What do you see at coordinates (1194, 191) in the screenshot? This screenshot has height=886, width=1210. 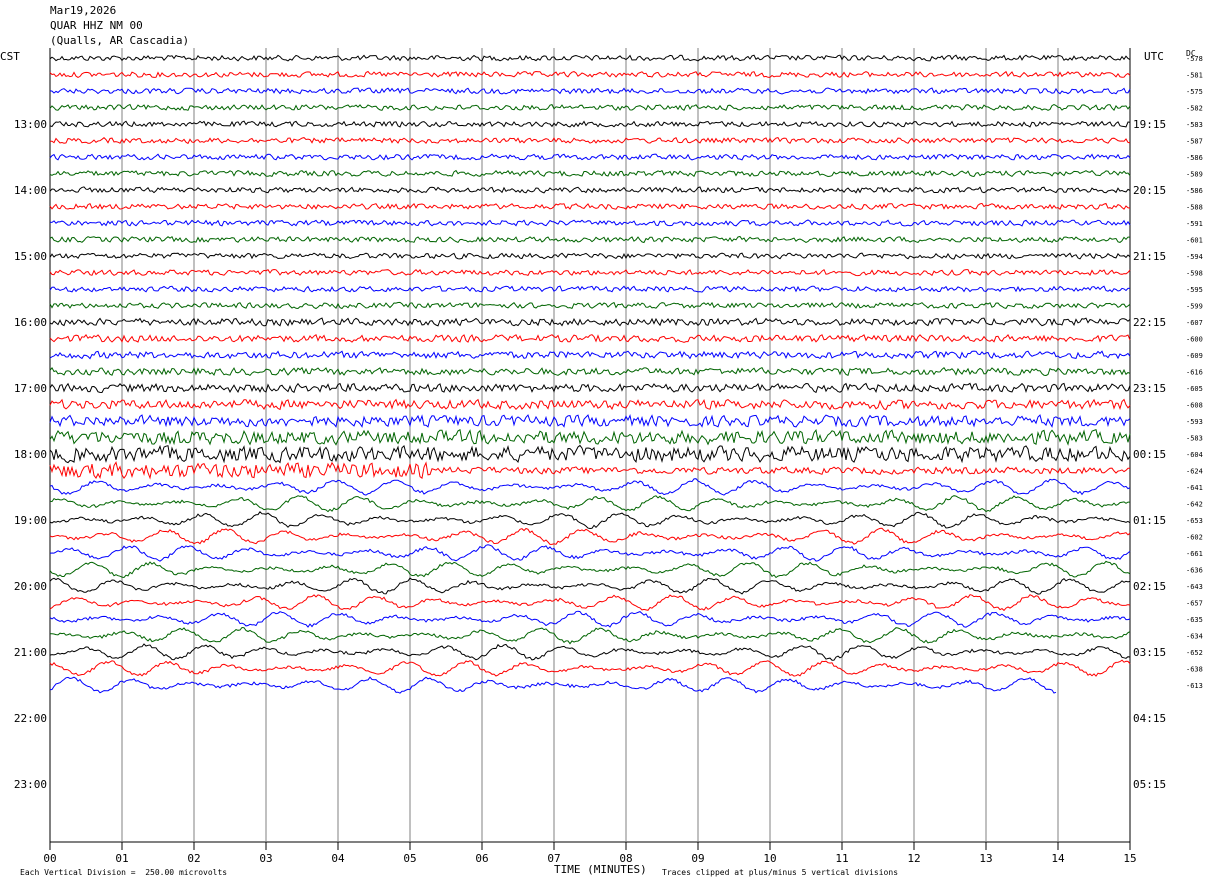 I see `dc-offset-label: -586` at bounding box center [1194, 191].